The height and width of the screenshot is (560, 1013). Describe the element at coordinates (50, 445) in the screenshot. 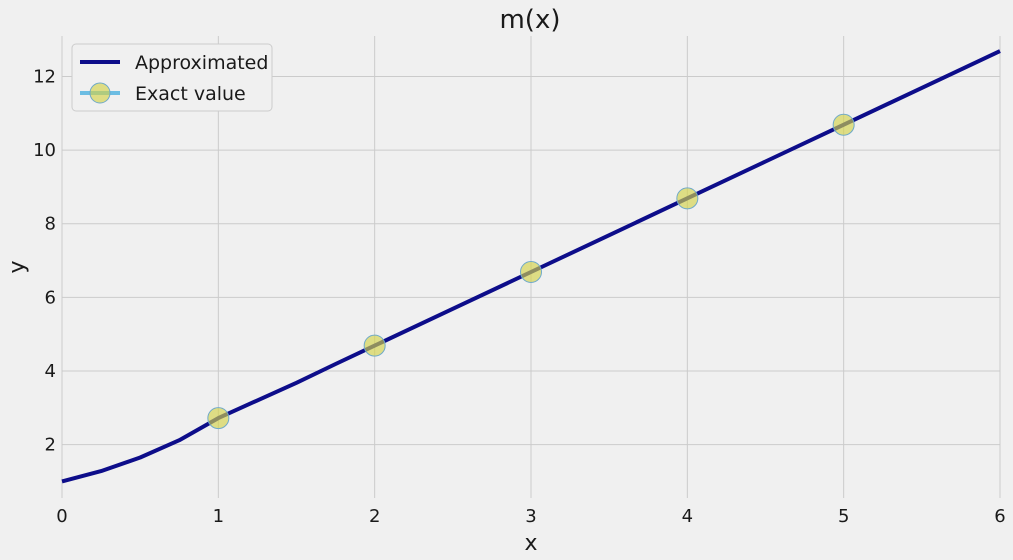

I see `y-tick-label: 2` at that location.